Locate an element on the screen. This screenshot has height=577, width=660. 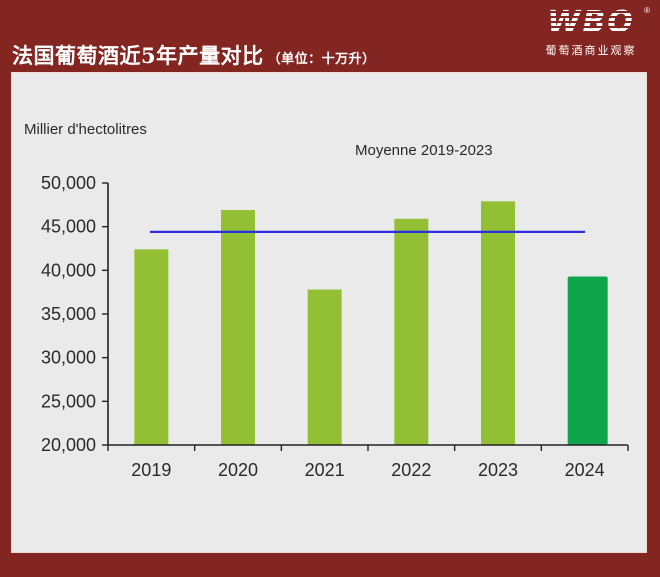
bar-2023 is located at coordinates (498, 323).